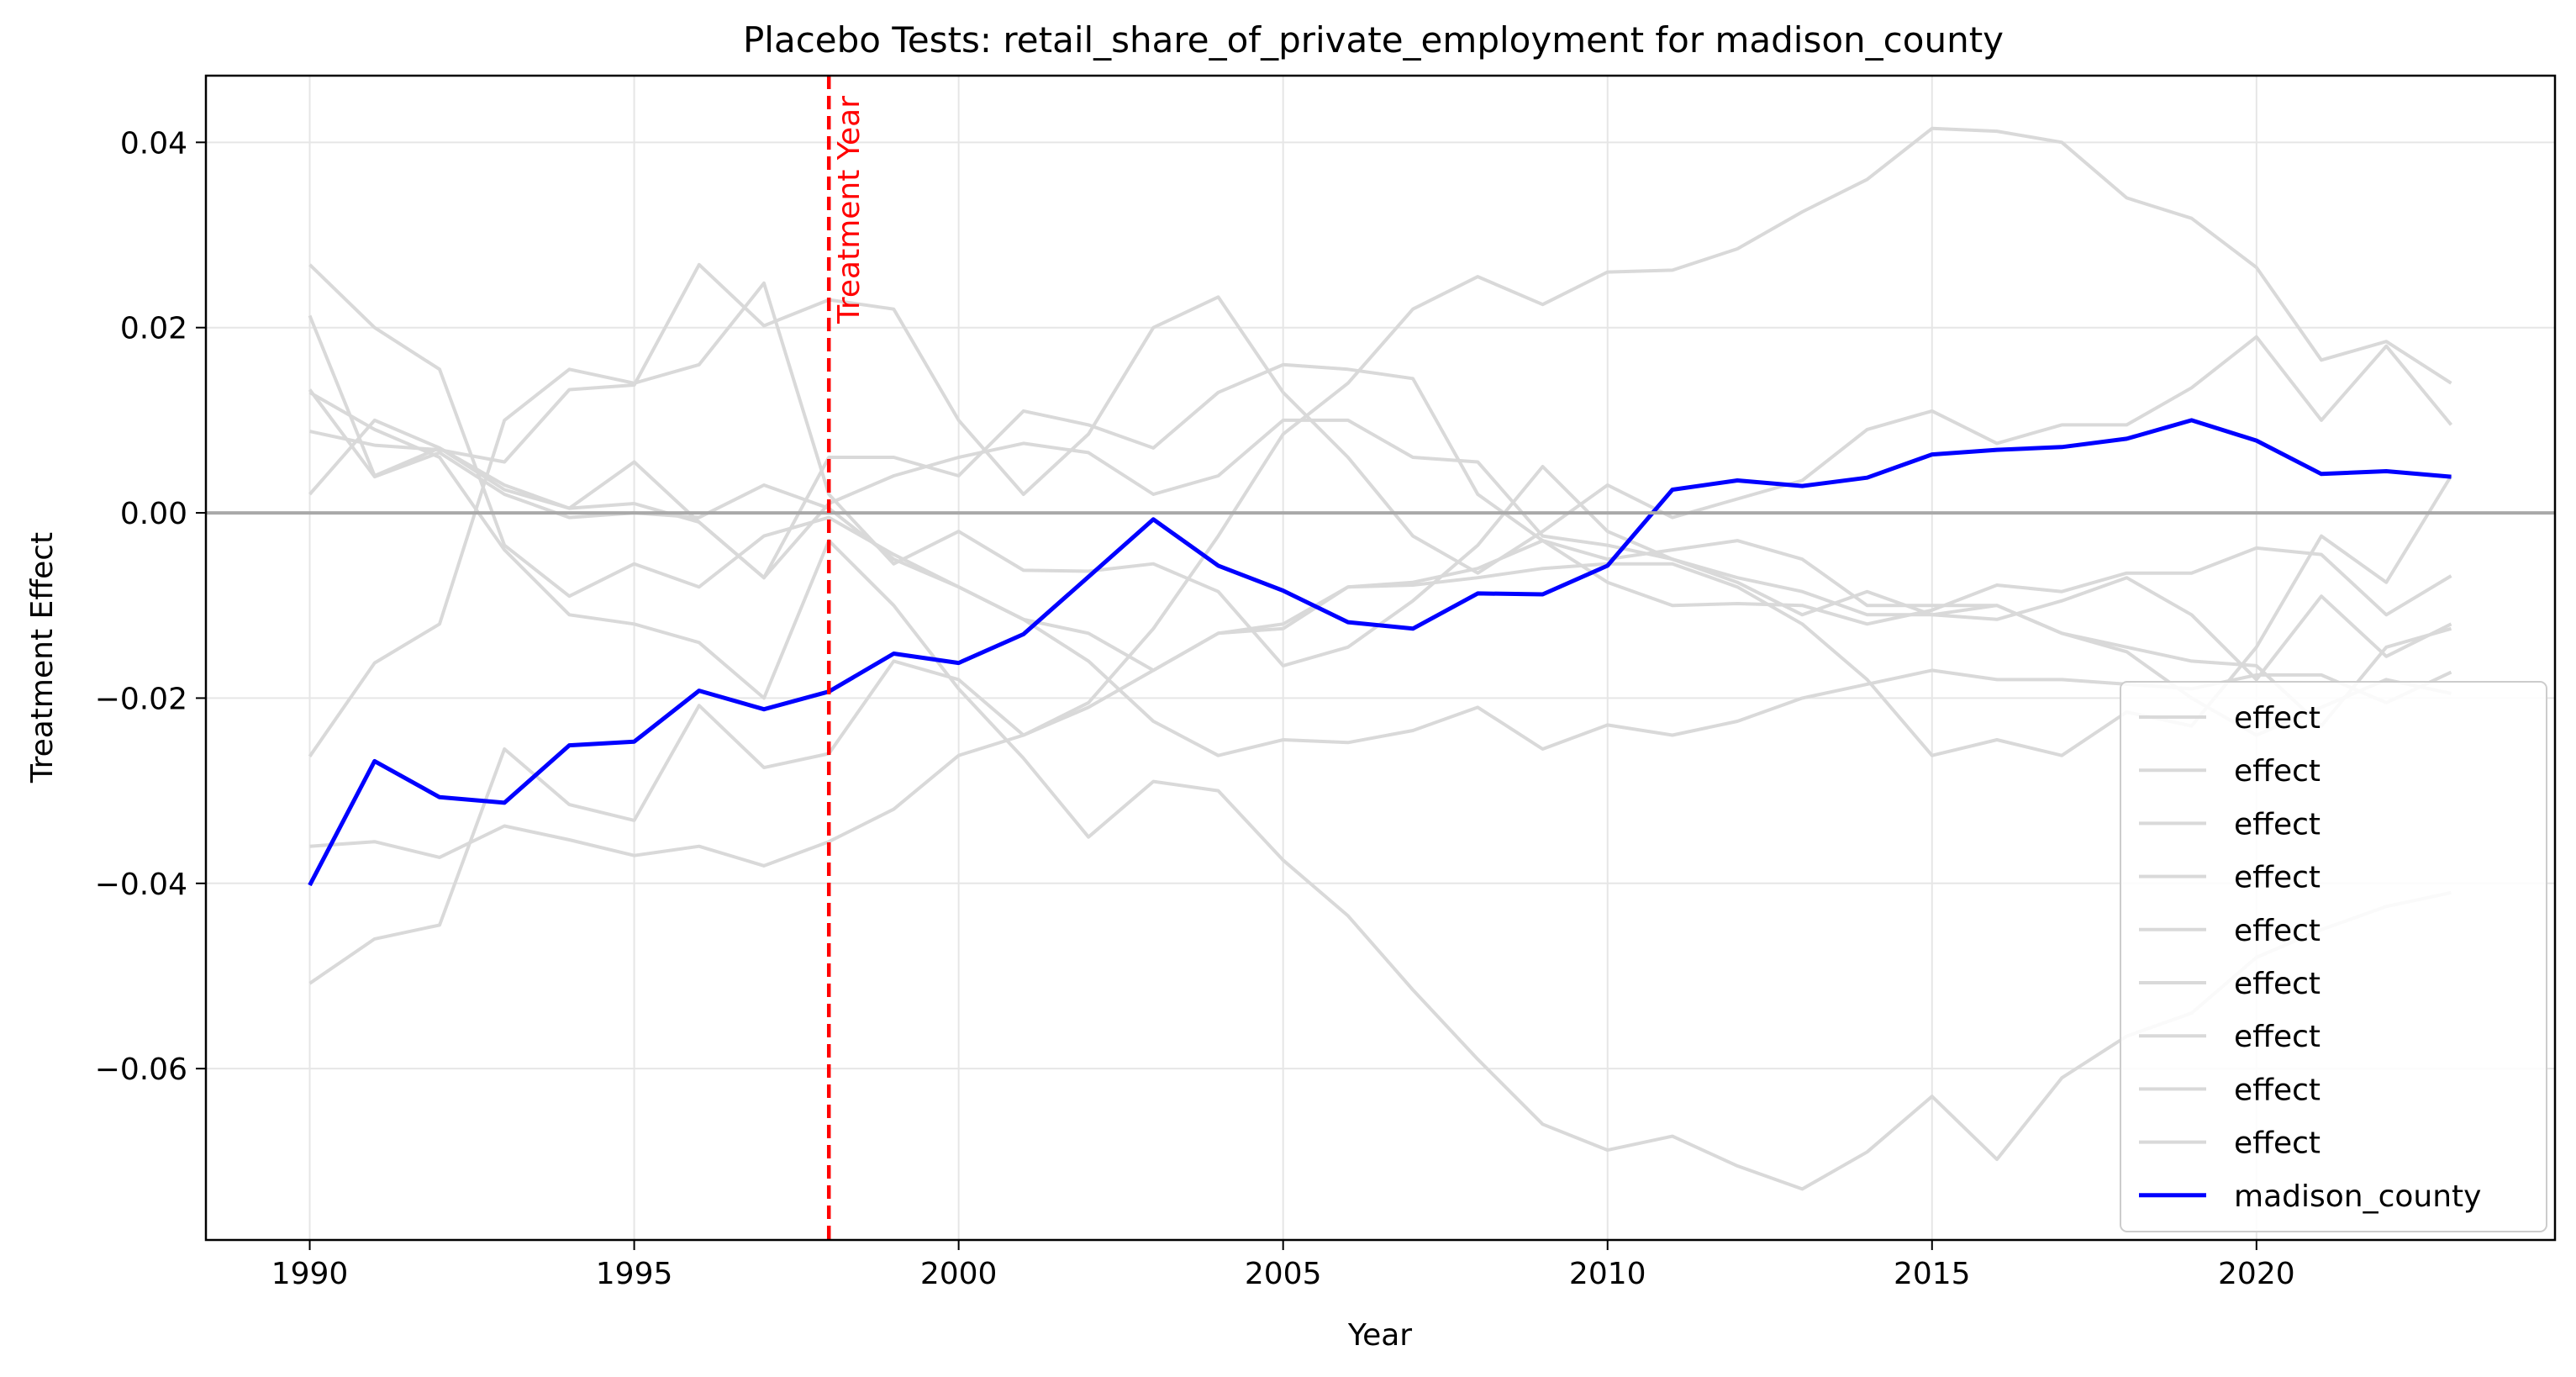 This screenshot has height=1377, width=2576. Describe the element at coordinates (153, 329) in the screenshot. I see `y-tick-label: 0.02` at that location.